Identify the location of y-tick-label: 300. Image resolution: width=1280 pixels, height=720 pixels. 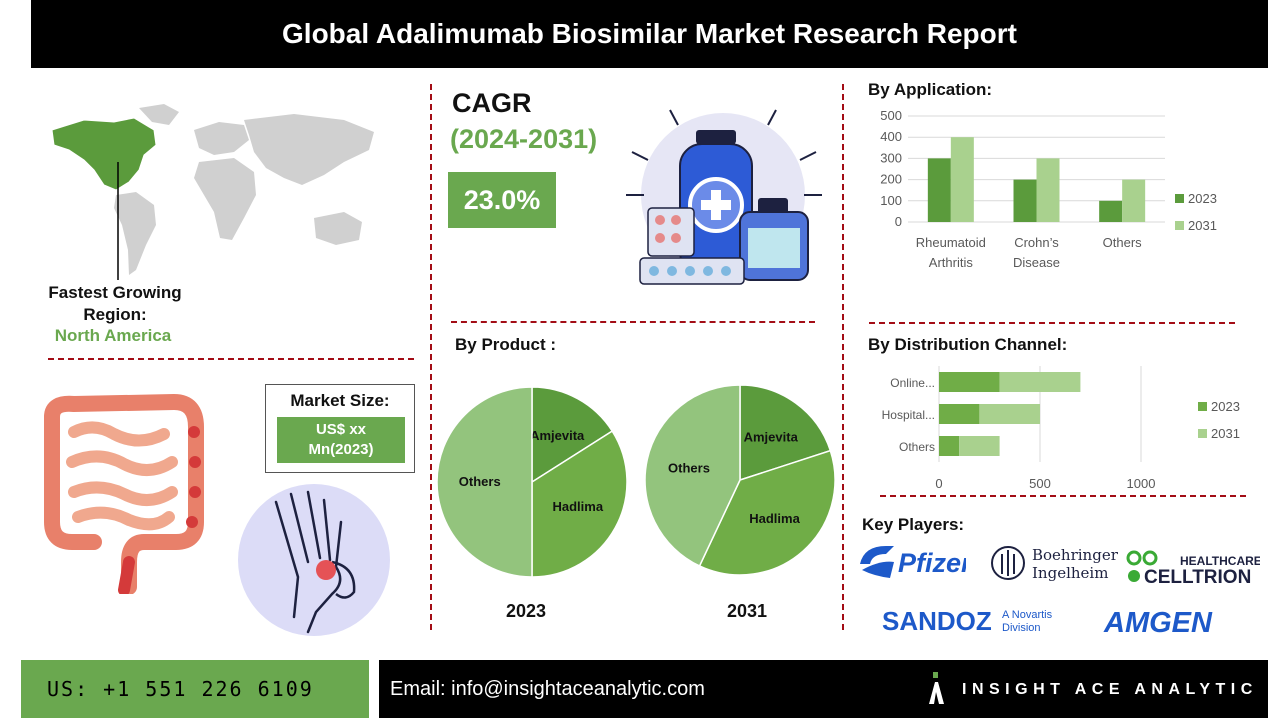
(891, 157).